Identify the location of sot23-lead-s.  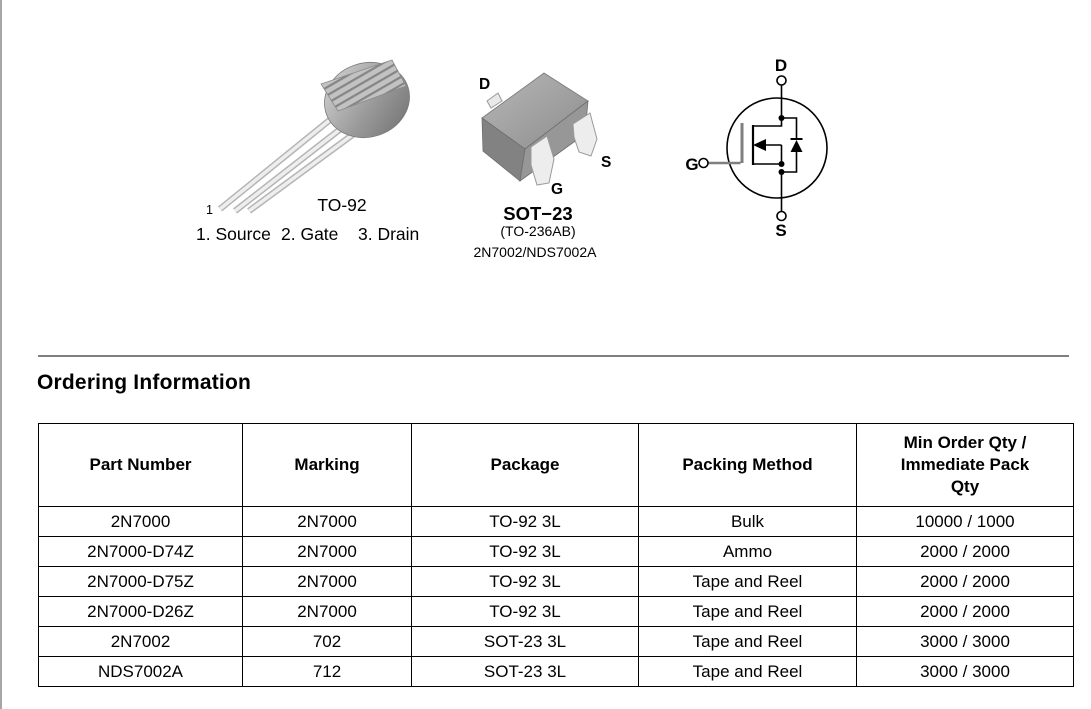
(585, 134).